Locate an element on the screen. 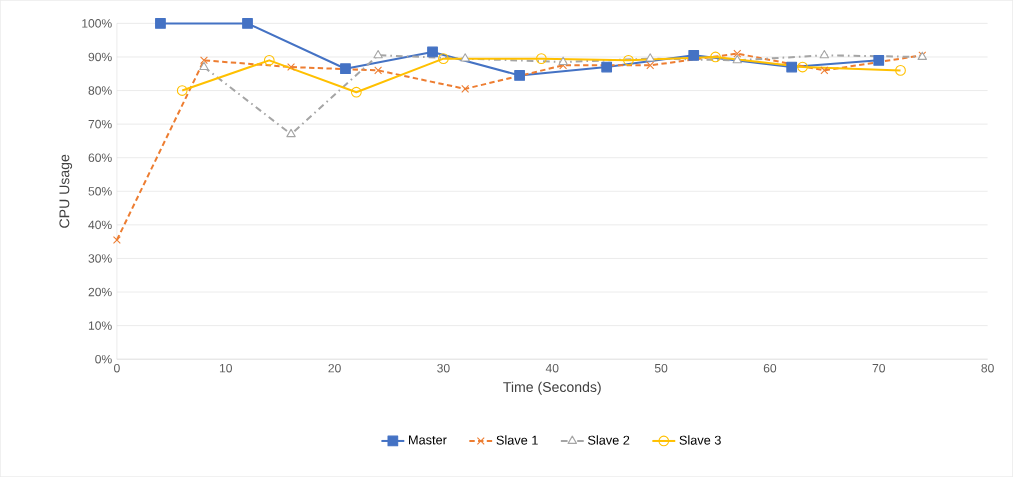  x-tick-label: 70 is located at coordinates (878, 368).